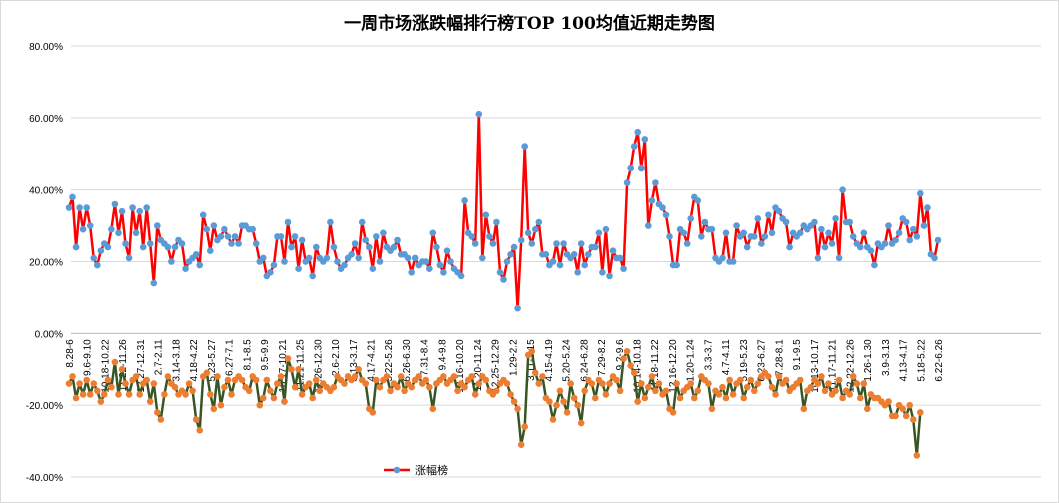 Image resolution: width=1059 pixels, height=503 pixels. What do you see at coordinates (283, 366) in the screenshot?
I see `x-tick-label: 10.17-10.21` at bounding box center [283, 366].